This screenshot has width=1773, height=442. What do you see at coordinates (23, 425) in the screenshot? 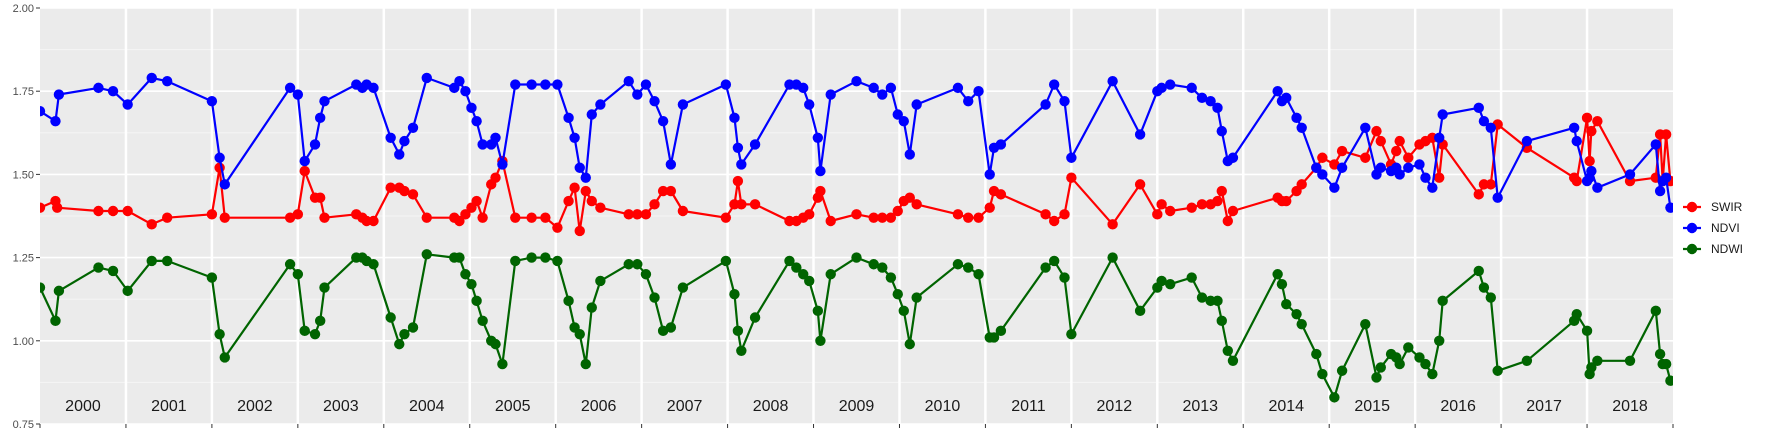
I see `y-tick-label: 0.75` at bounding box center [23, 425].